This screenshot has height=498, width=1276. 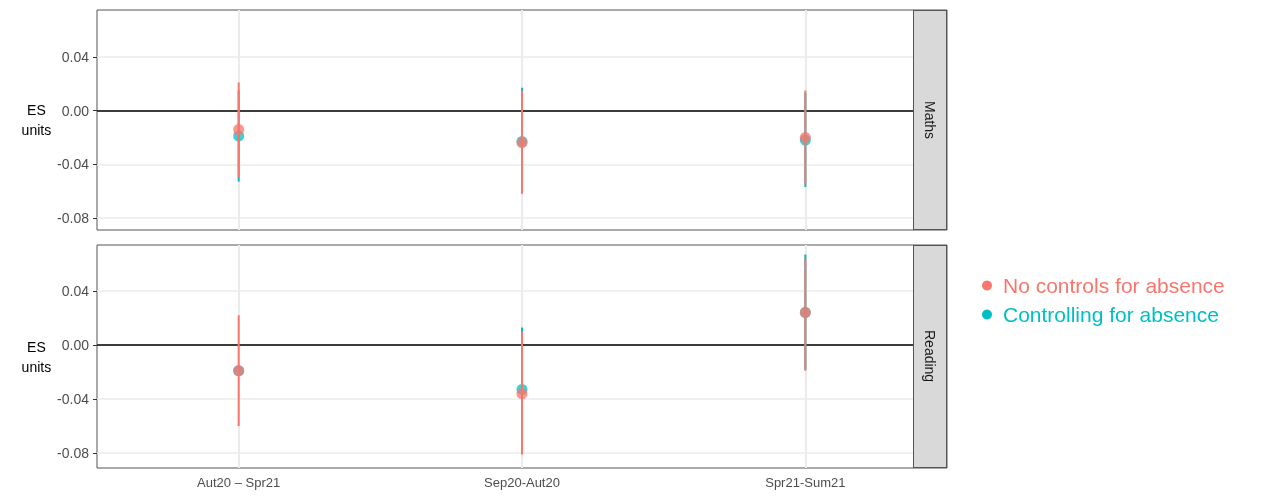 I want to click on facet-strip: Maths, so click(x=930, y=120).